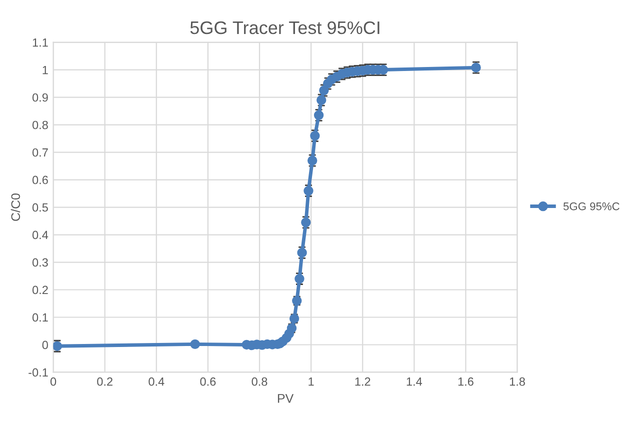  What do you see at coordinates (40, 262) in the screenshot?
I see `y-tick-label: 0.3` at bounding box center [40, 262].